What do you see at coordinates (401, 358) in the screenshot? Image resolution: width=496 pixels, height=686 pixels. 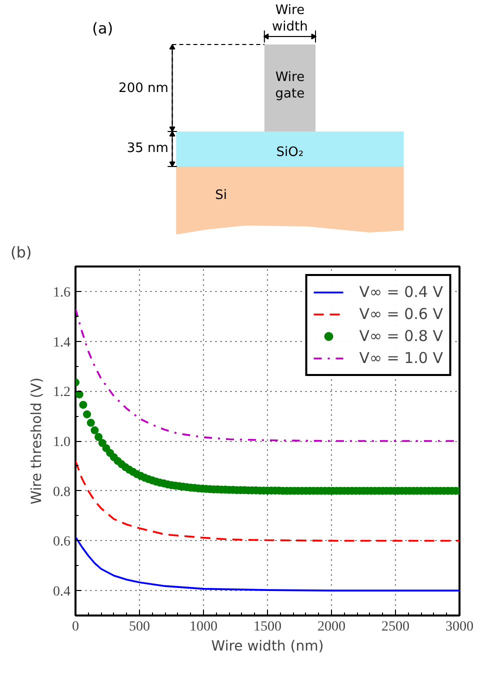 I see `legend-label: V∞ = 1.0 V` at bounding box center [401, 358].